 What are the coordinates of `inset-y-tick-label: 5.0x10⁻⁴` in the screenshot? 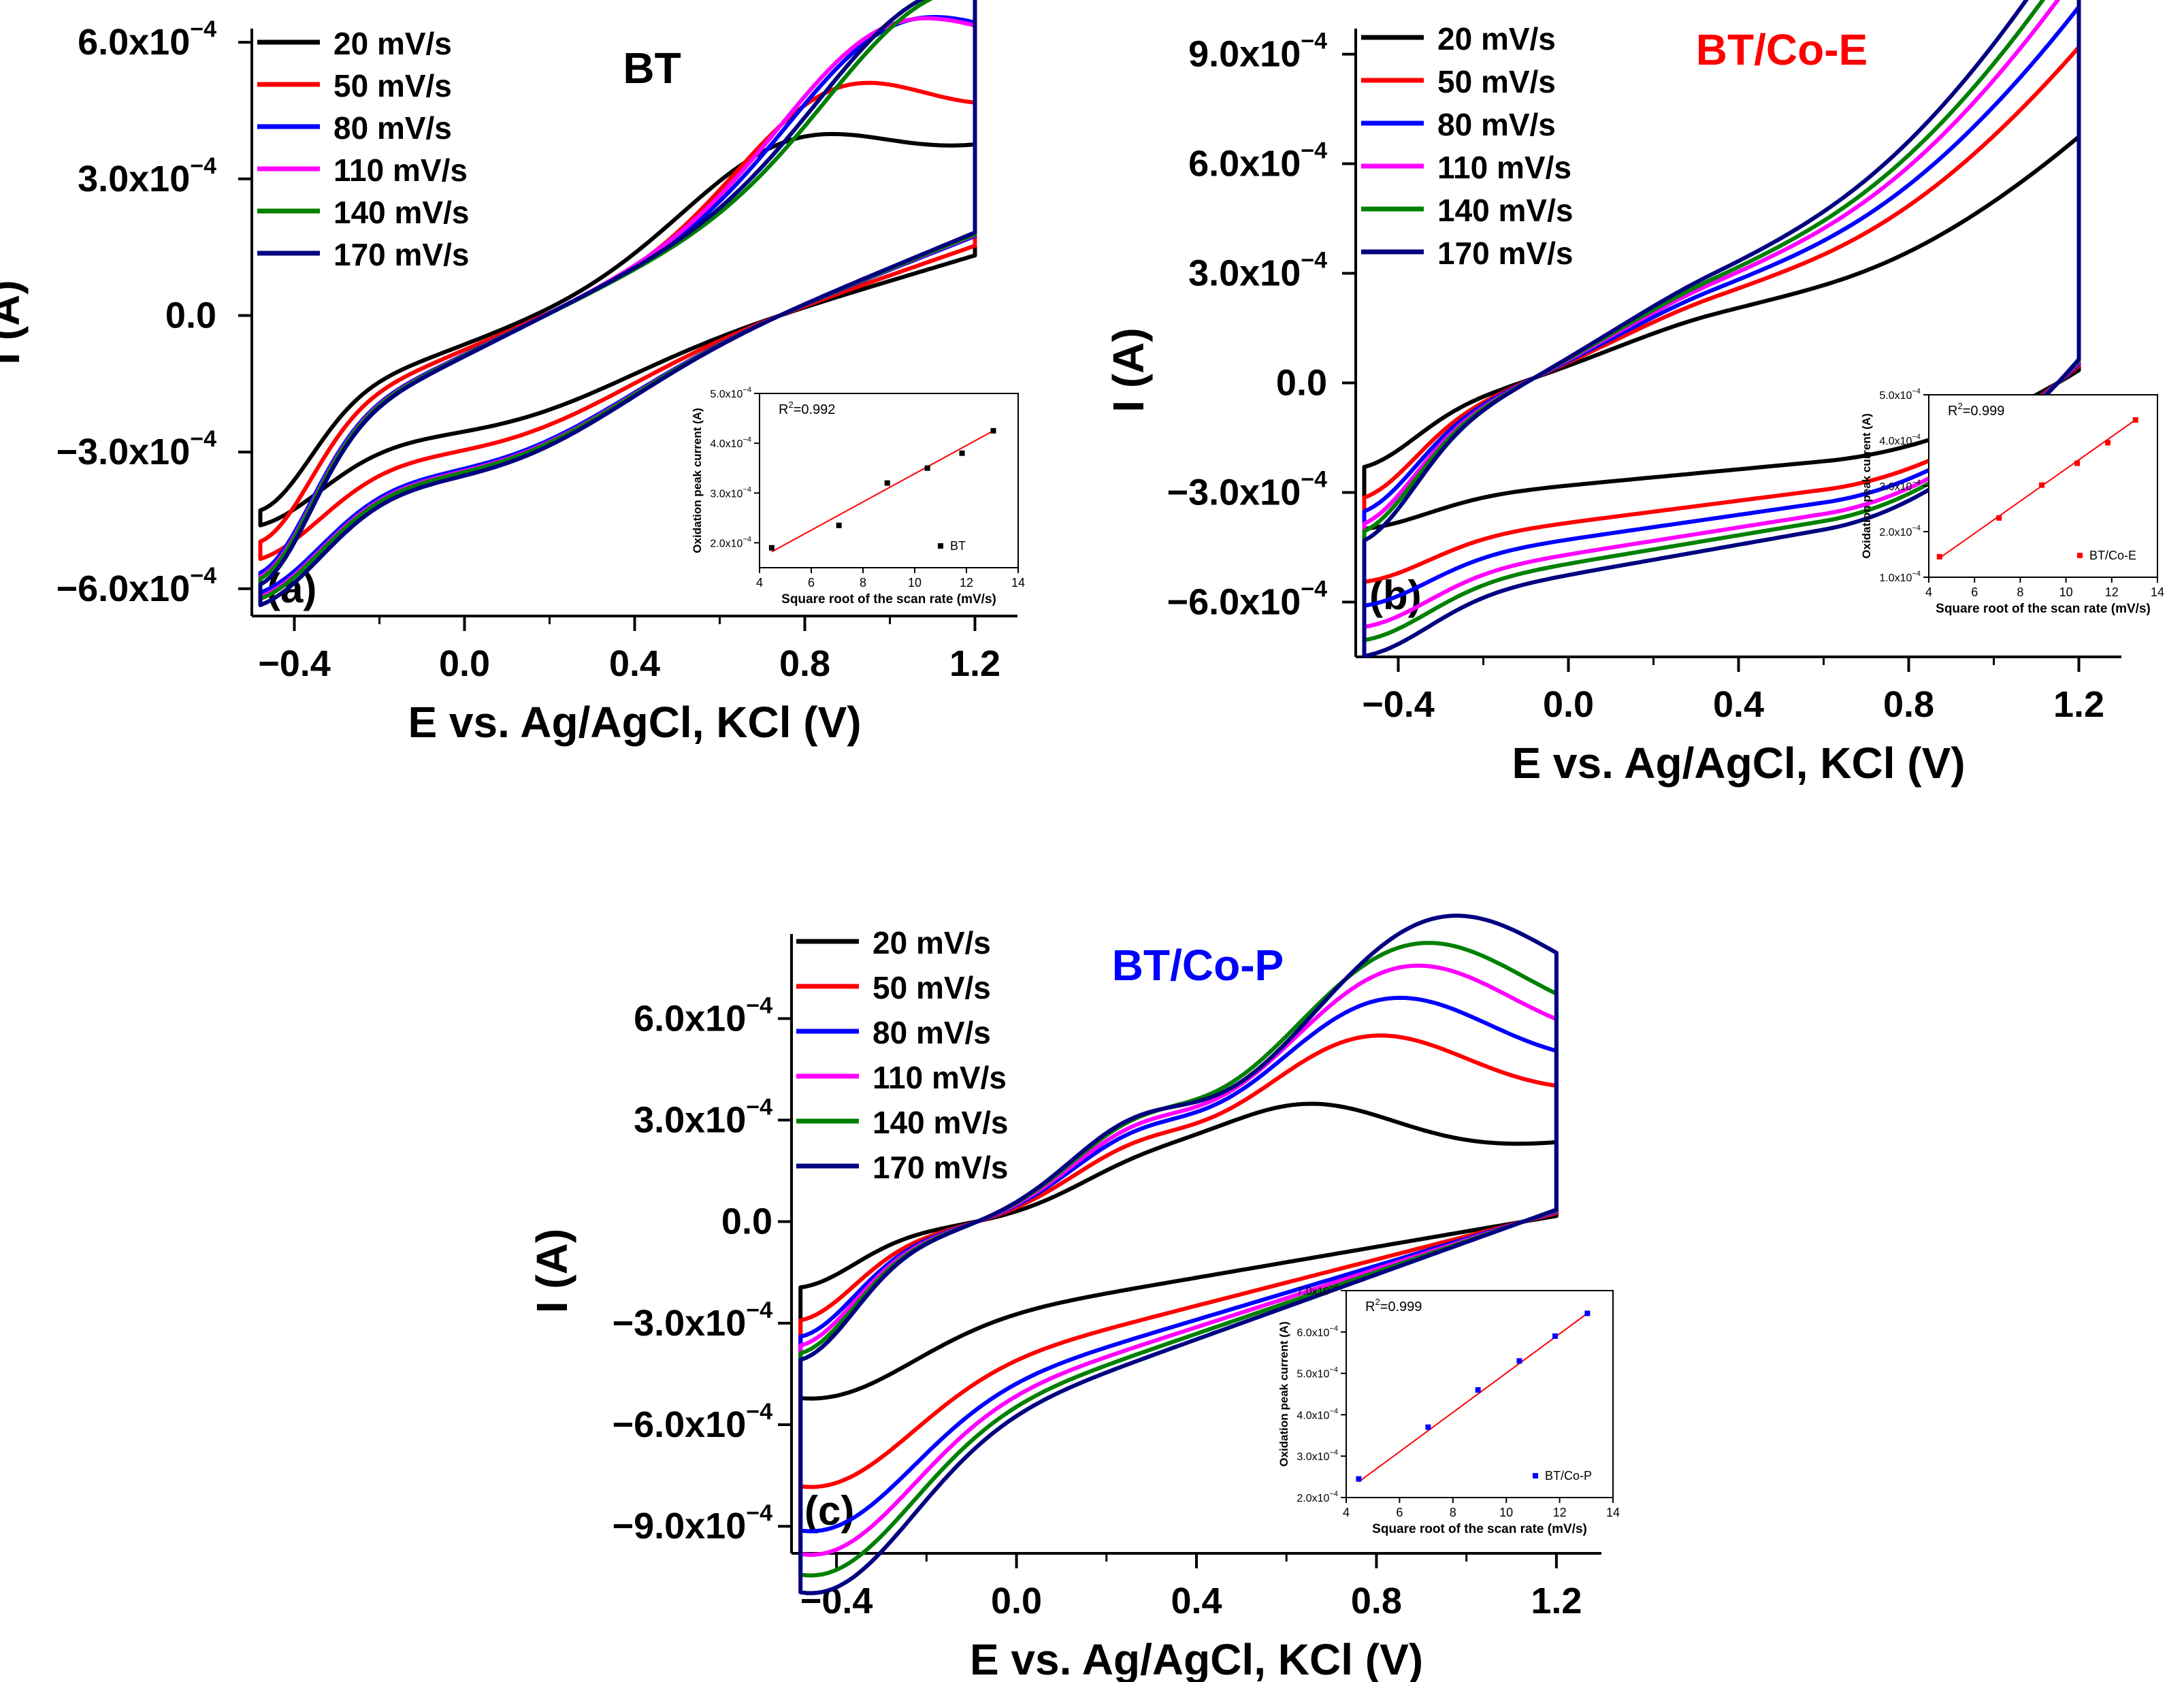 It's located at (1317, 1373).